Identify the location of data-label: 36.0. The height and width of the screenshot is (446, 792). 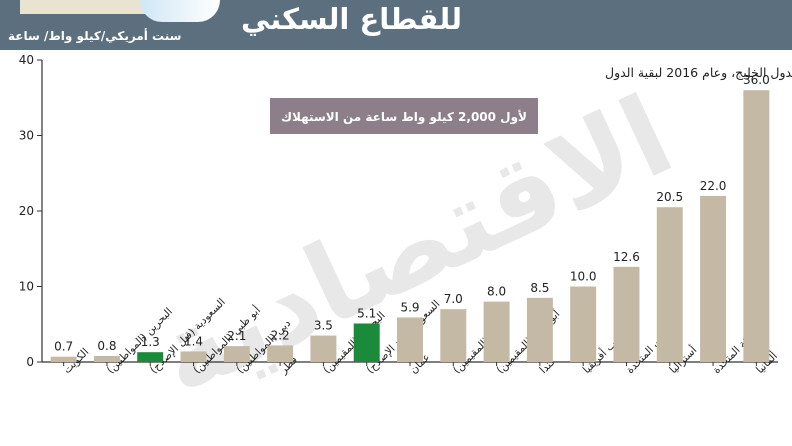
(756, 80).